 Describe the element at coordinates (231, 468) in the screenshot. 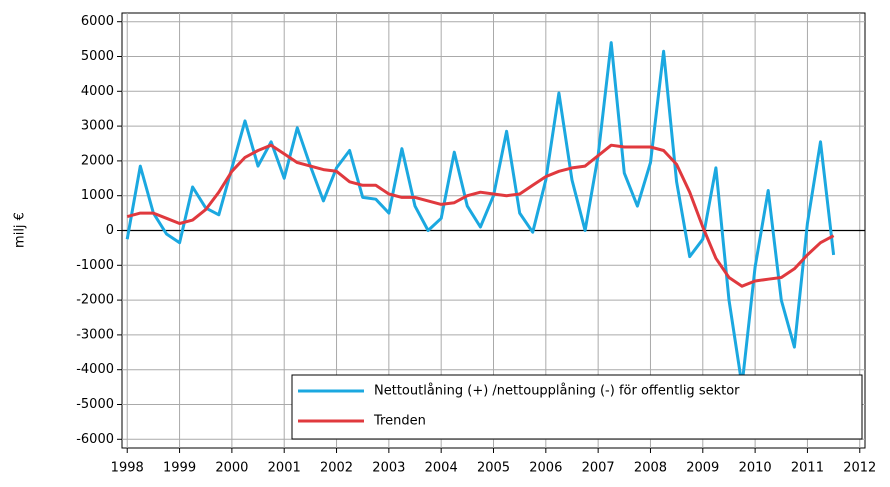

I see `x-tick-label: 2000` at that location.